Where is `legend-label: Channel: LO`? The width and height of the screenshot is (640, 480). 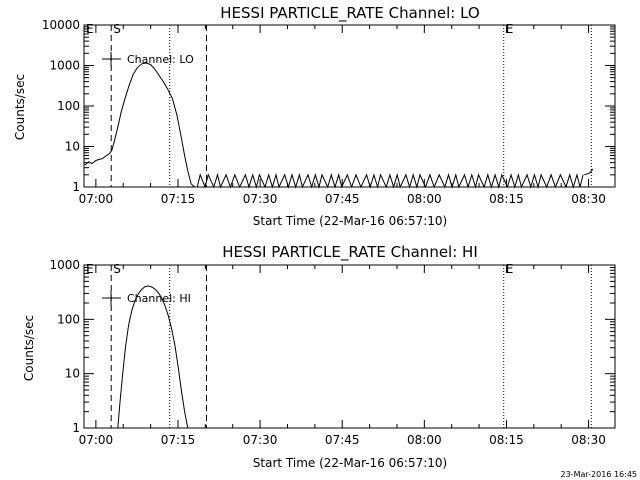
legend-label: Channel: LO is located at coordinates (160, 59).